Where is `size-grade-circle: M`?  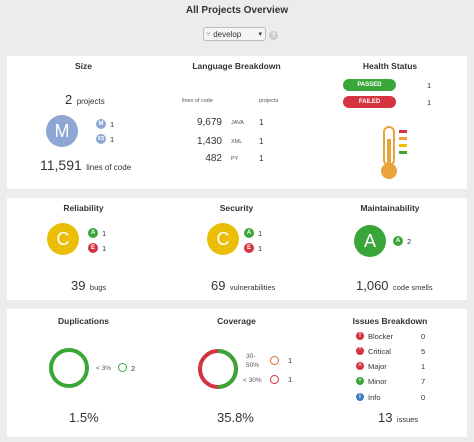 size-grade-circle: M is located at coordinates (62, 131).